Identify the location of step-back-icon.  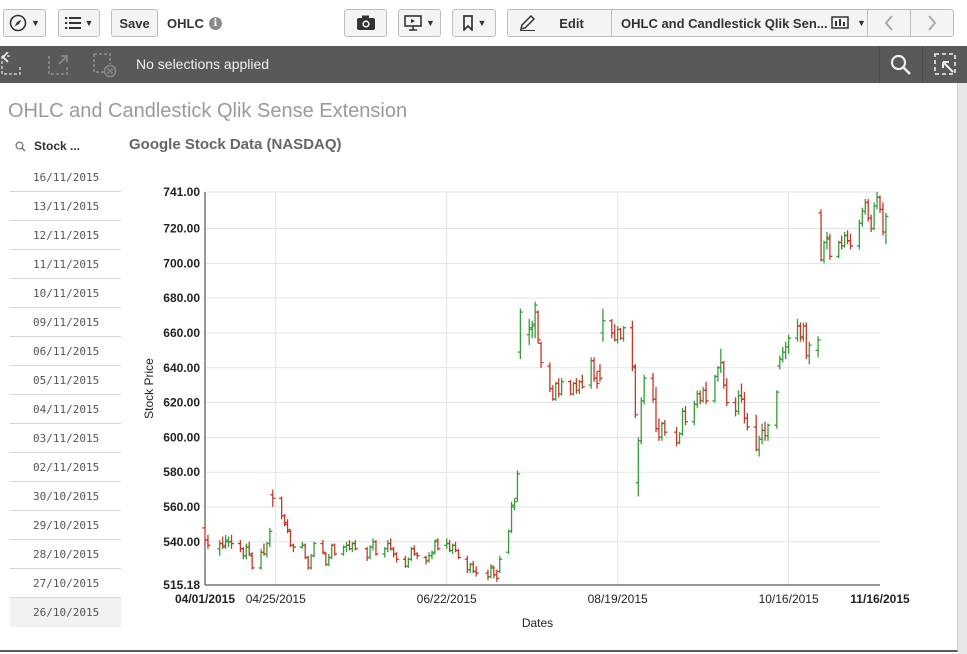
(13, 65).